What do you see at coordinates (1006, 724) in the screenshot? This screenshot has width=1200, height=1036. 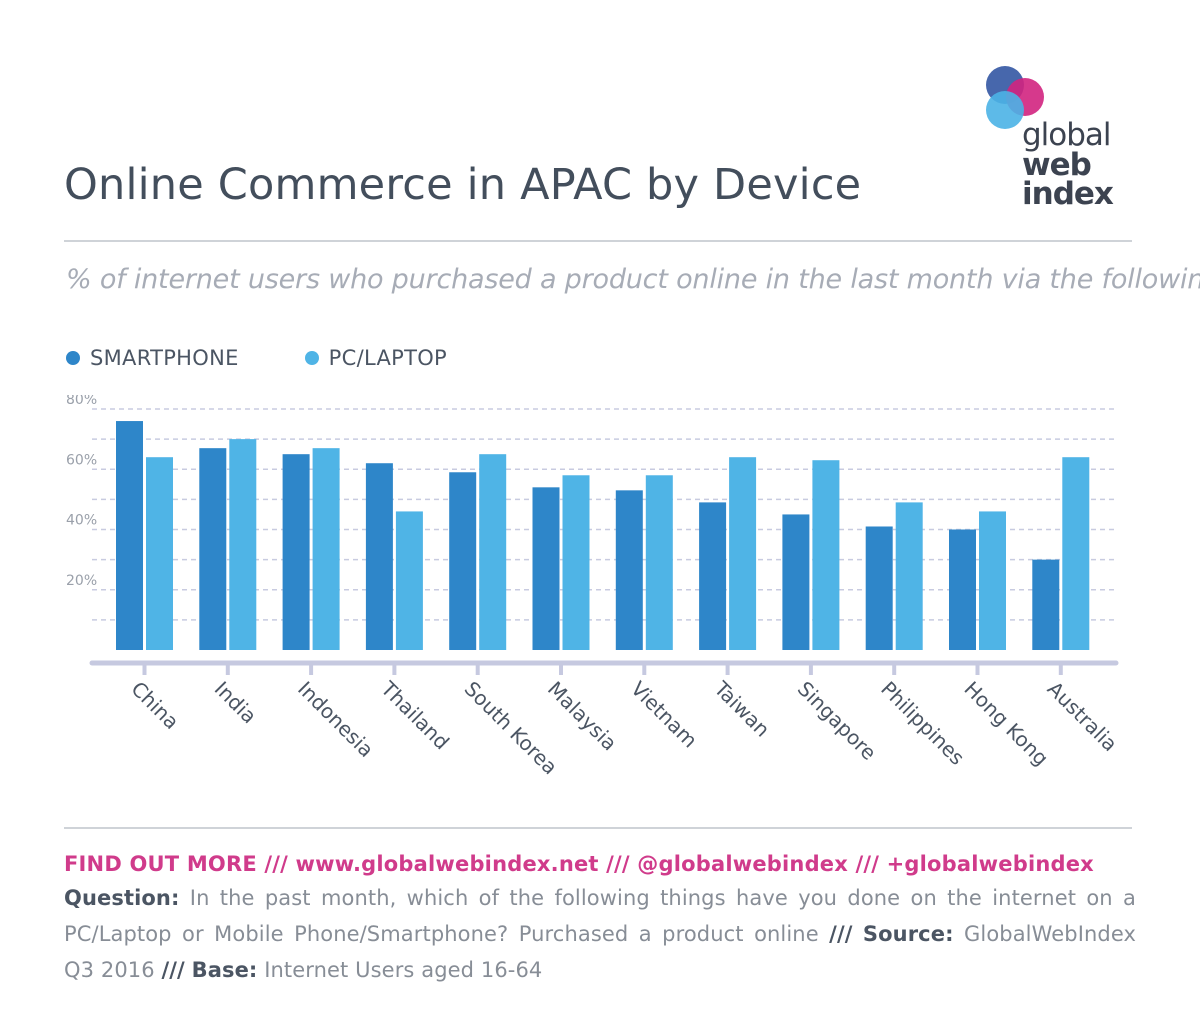 I see `x-tick-label: Hong Kong` at bounding box center [1006, 724].